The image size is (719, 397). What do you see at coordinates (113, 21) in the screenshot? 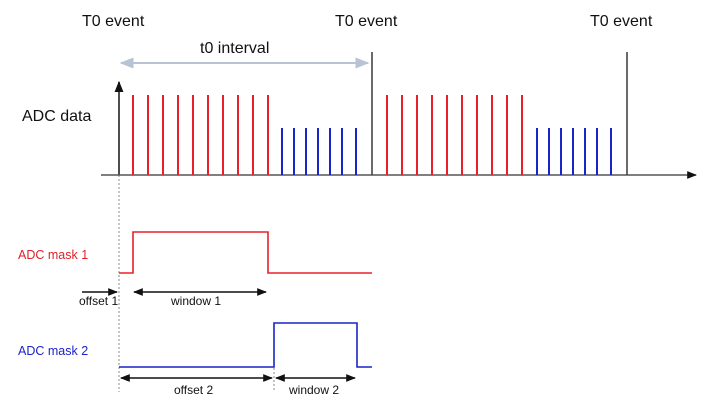
I see `t0-event-label-1: T0 event` at bounding box center [113, 21].